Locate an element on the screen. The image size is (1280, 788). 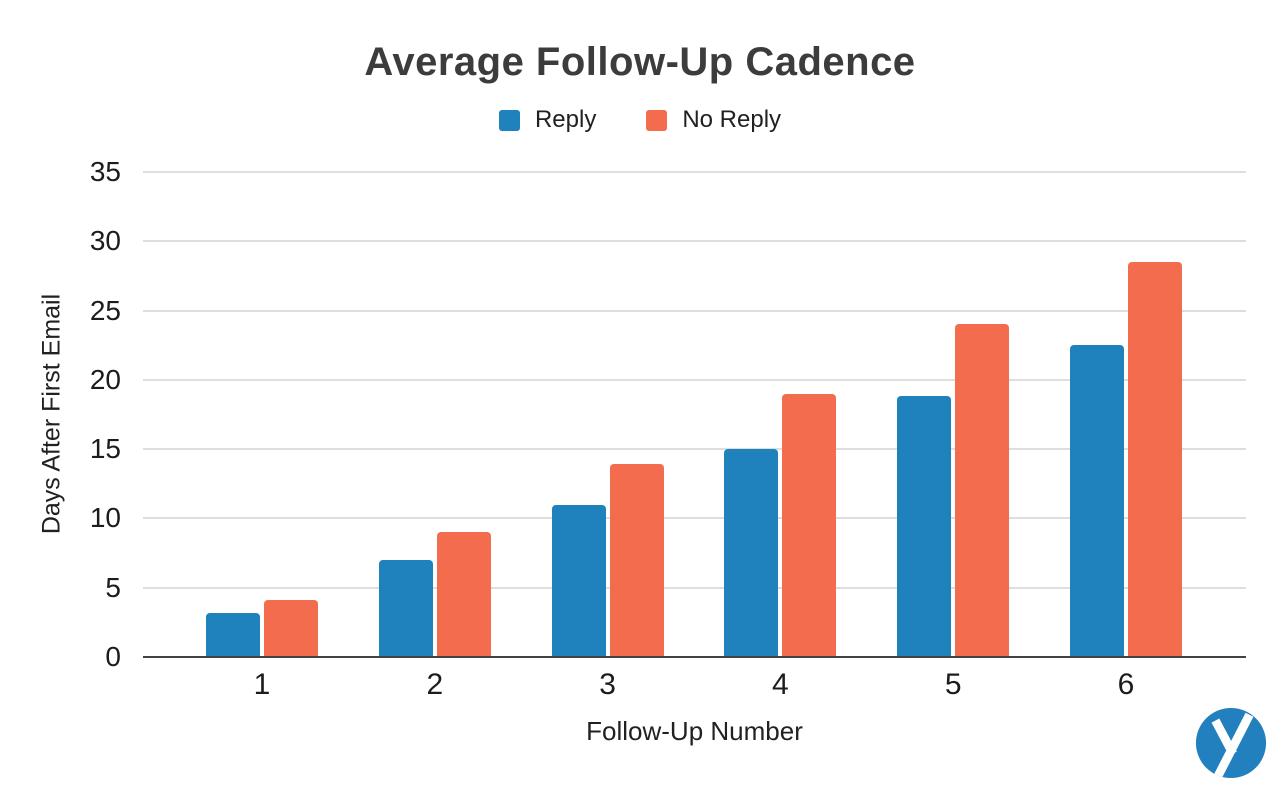
x-tick-label: 5 is located at coordinates (953, 684).